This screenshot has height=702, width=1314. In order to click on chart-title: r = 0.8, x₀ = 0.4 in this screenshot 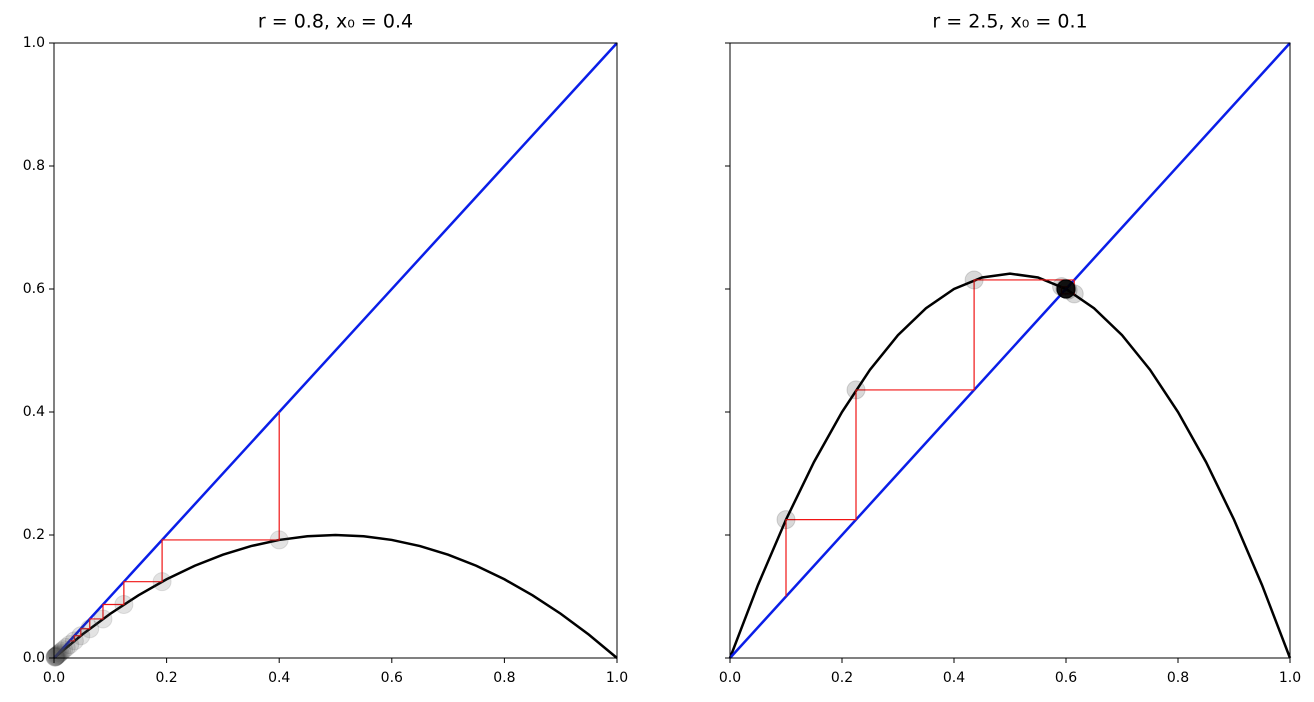, I will do `click(335, 22)`.